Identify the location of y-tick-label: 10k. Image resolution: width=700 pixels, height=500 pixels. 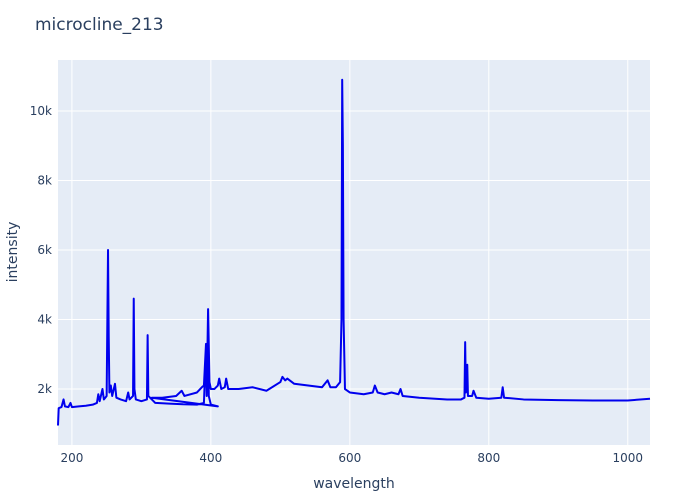
(41, 111).